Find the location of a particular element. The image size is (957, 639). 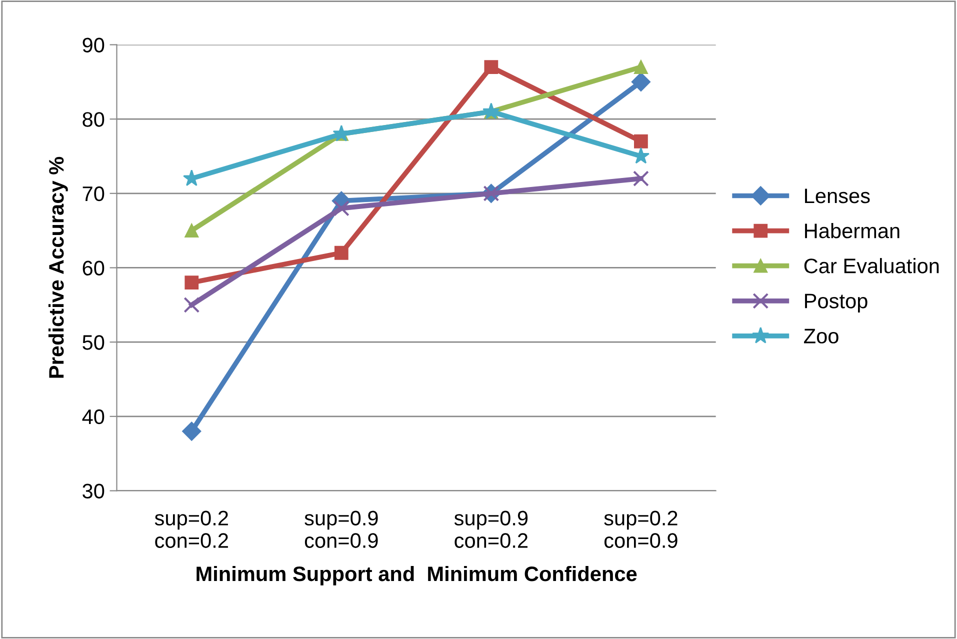

y-tick-label: 70 is located at coordinates (93, 194).